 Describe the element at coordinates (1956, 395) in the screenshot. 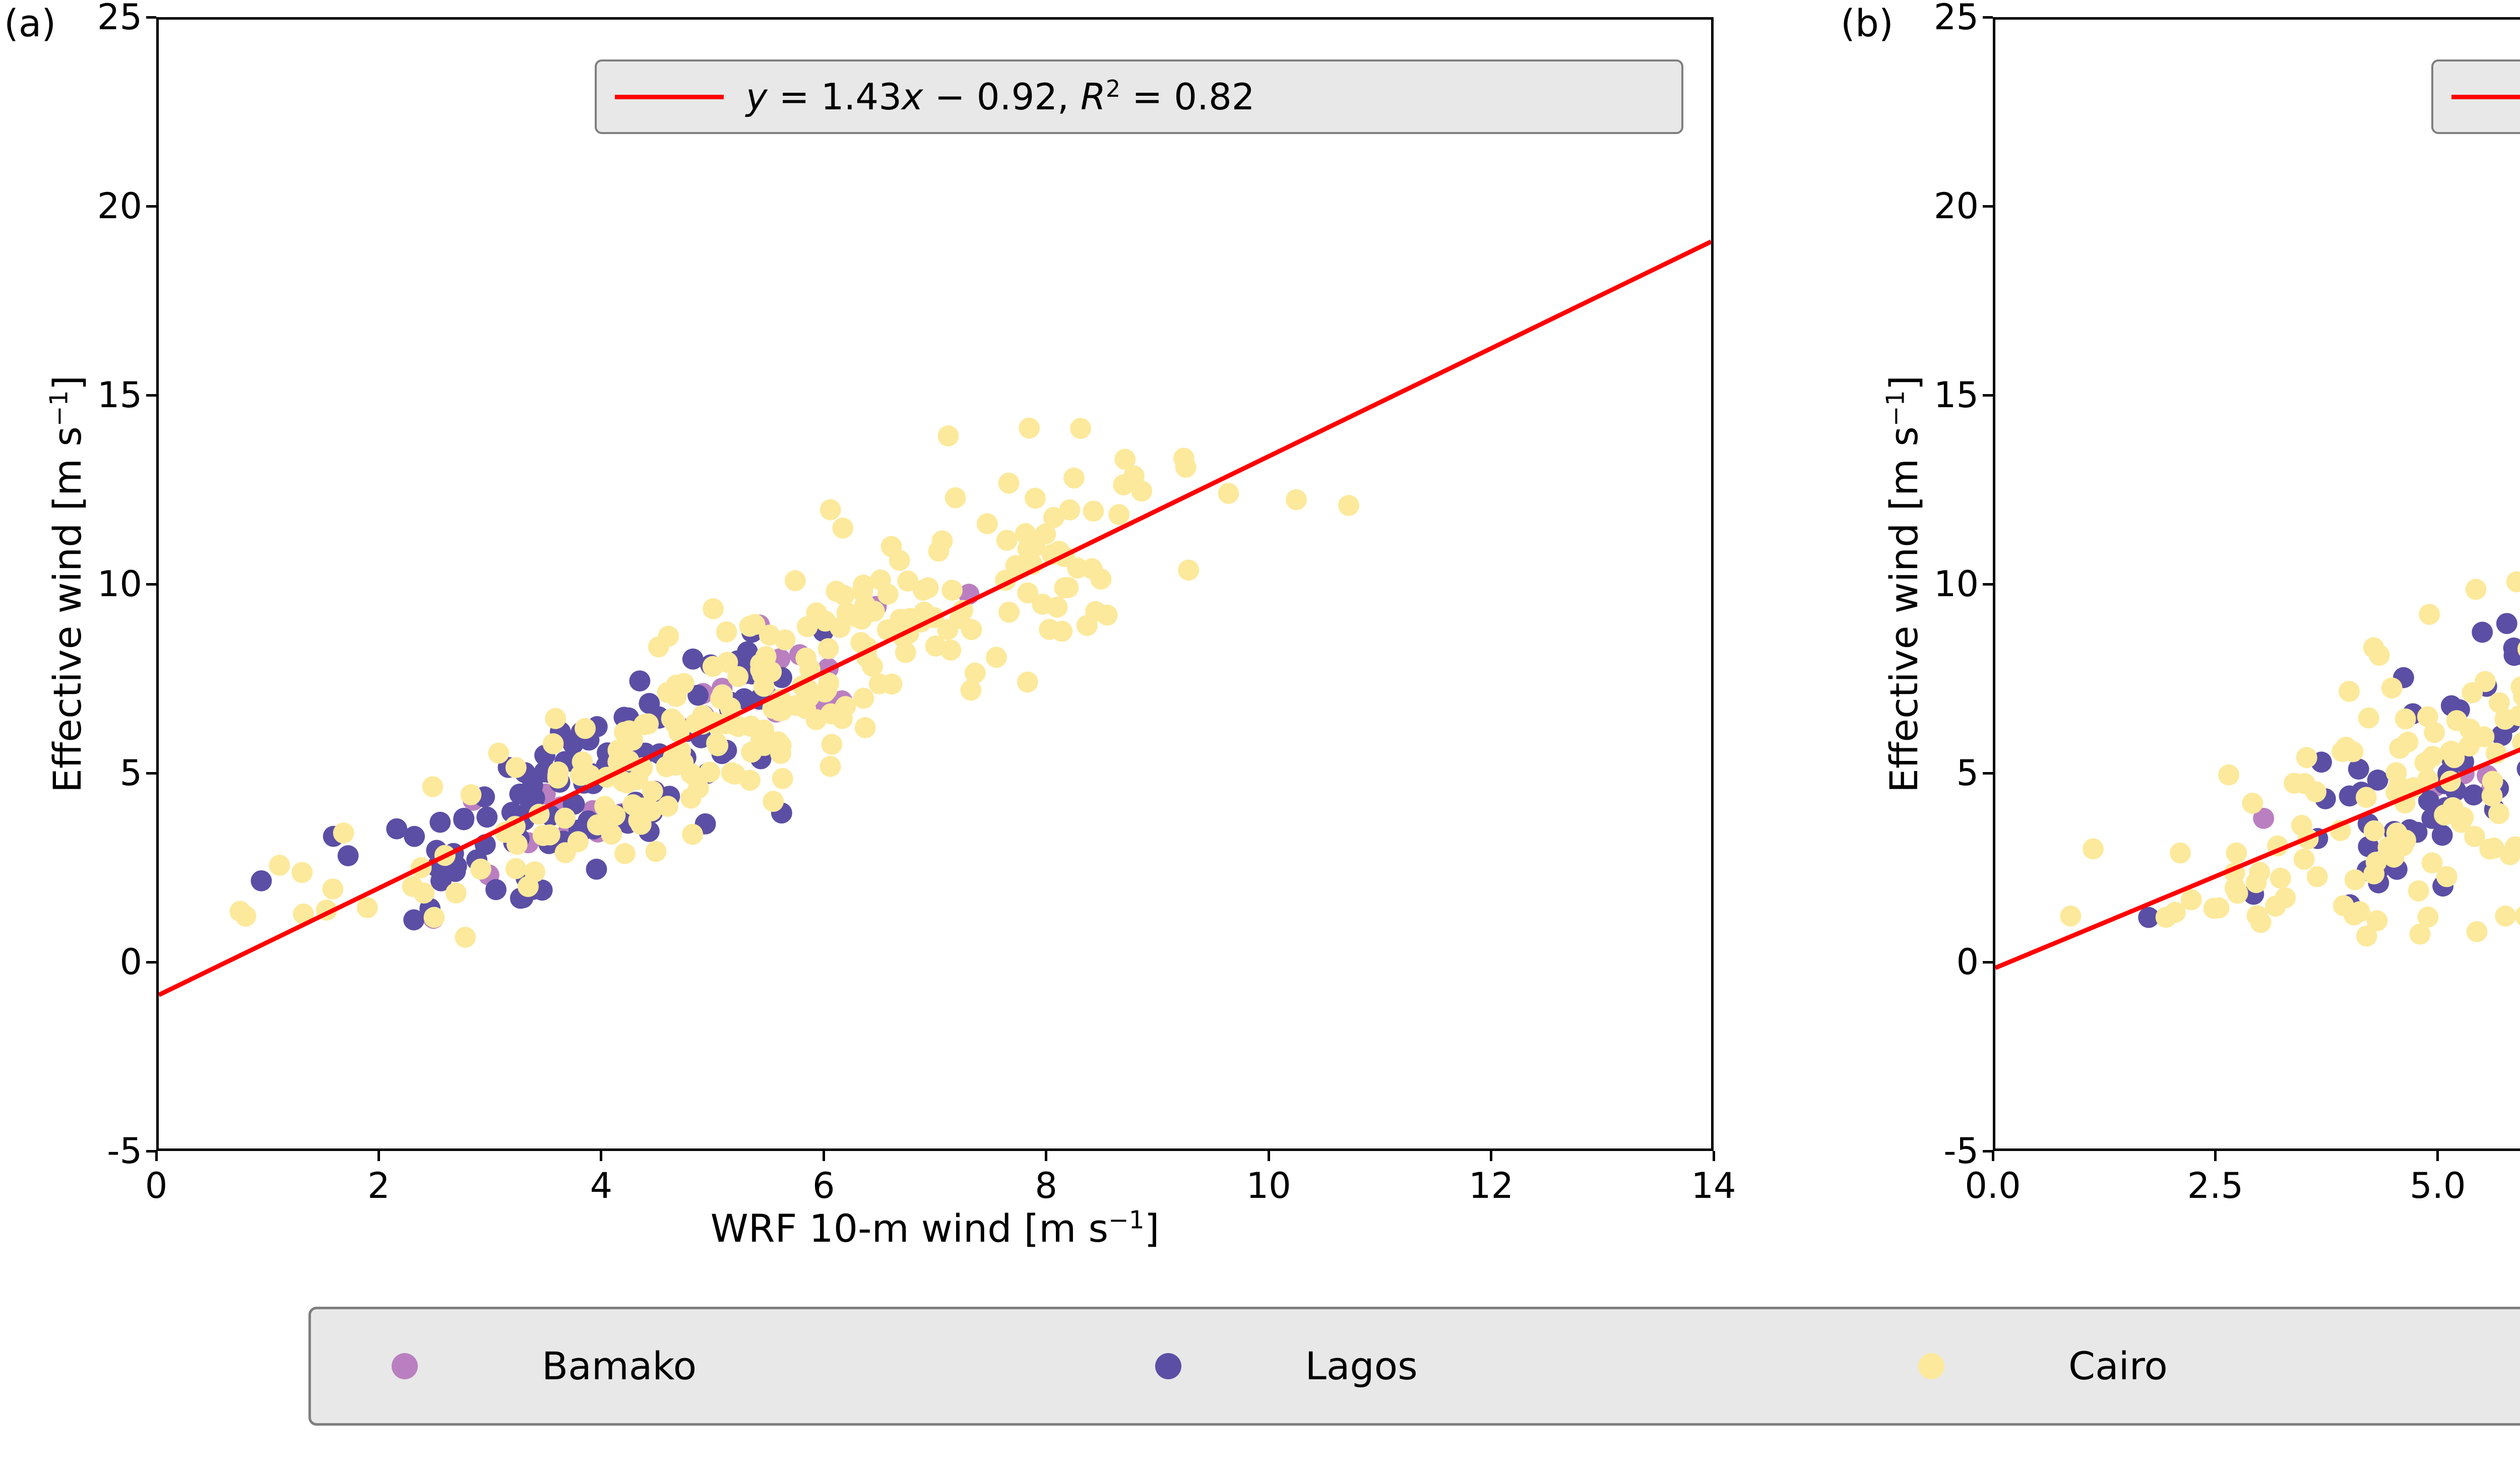

I see `y-tick-label: 15` at that location.